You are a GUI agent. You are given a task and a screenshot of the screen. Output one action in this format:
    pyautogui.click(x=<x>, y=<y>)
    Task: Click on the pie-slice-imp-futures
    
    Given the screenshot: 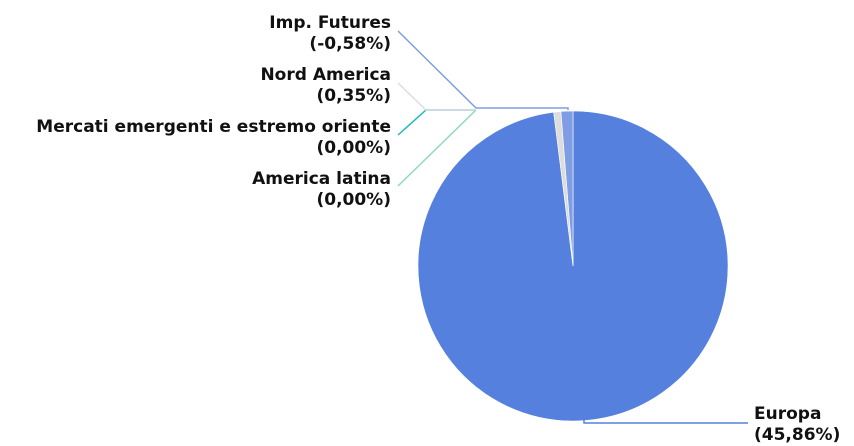 What is the action you would take?
    pyautogui.click(x=567, y=188)
    